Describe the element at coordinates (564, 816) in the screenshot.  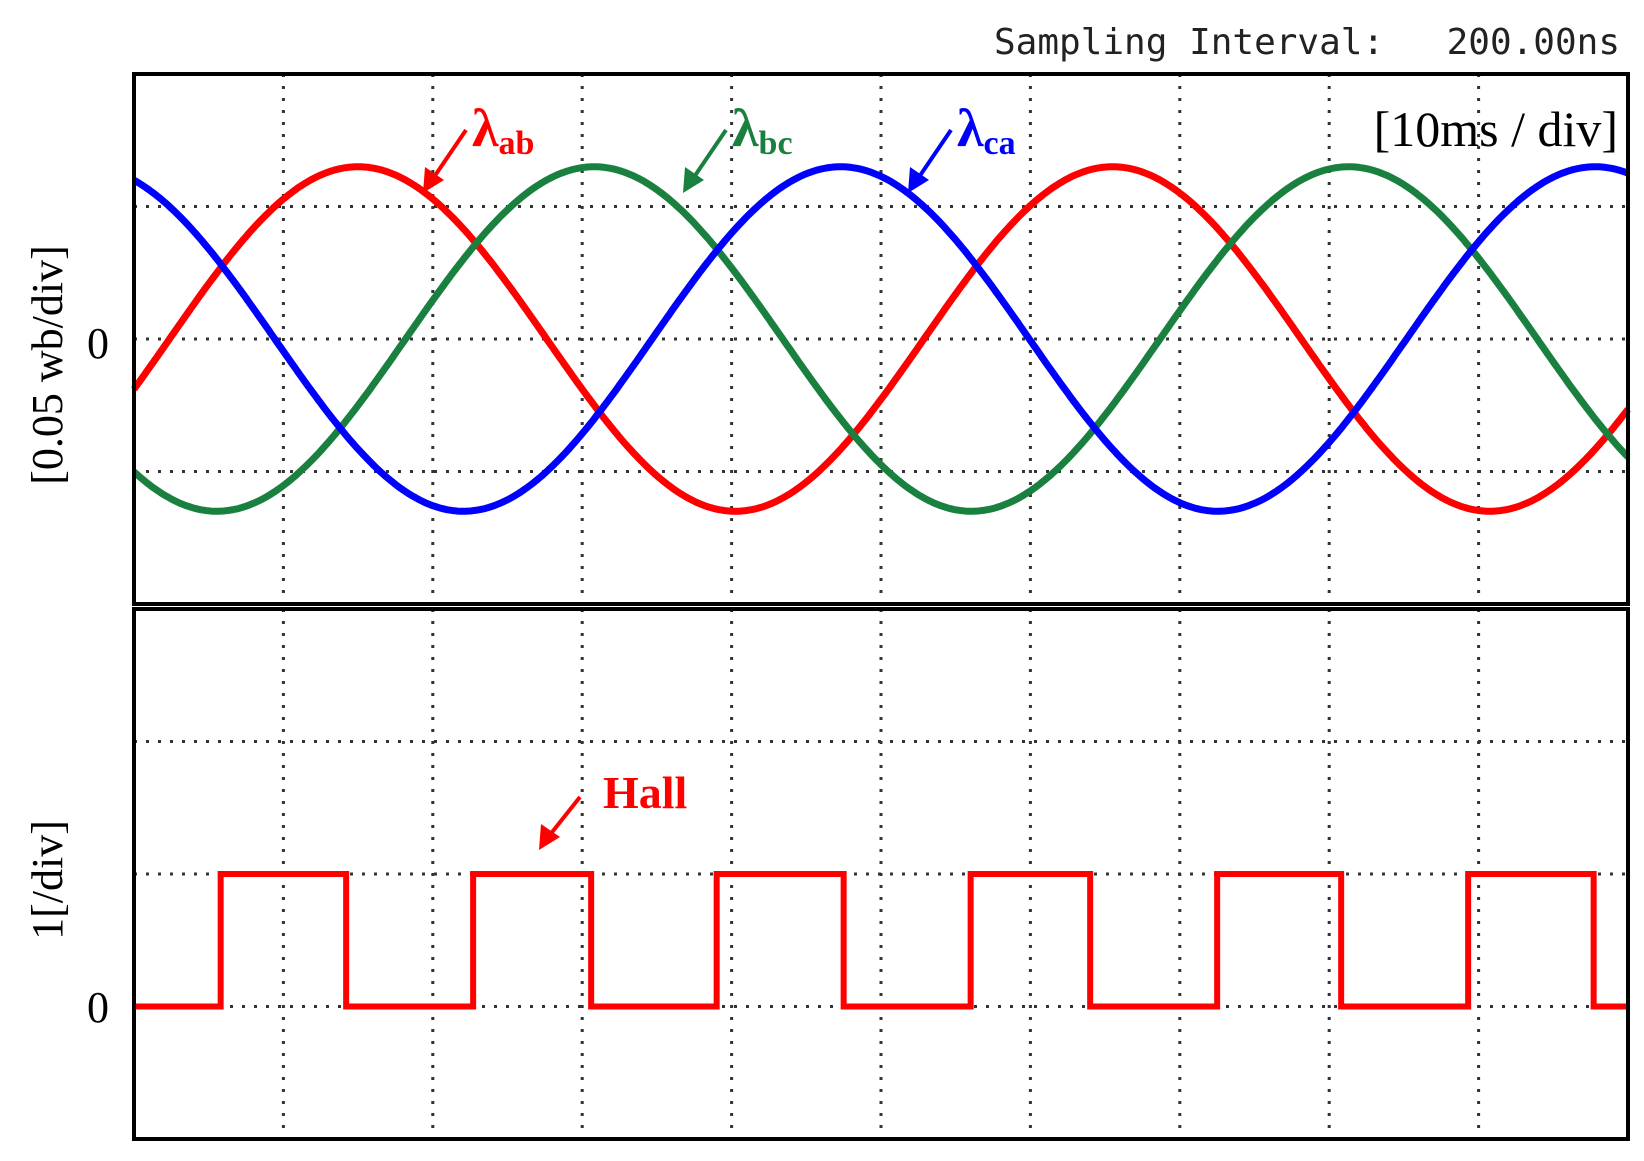
I see `arrow-hall` at that location.